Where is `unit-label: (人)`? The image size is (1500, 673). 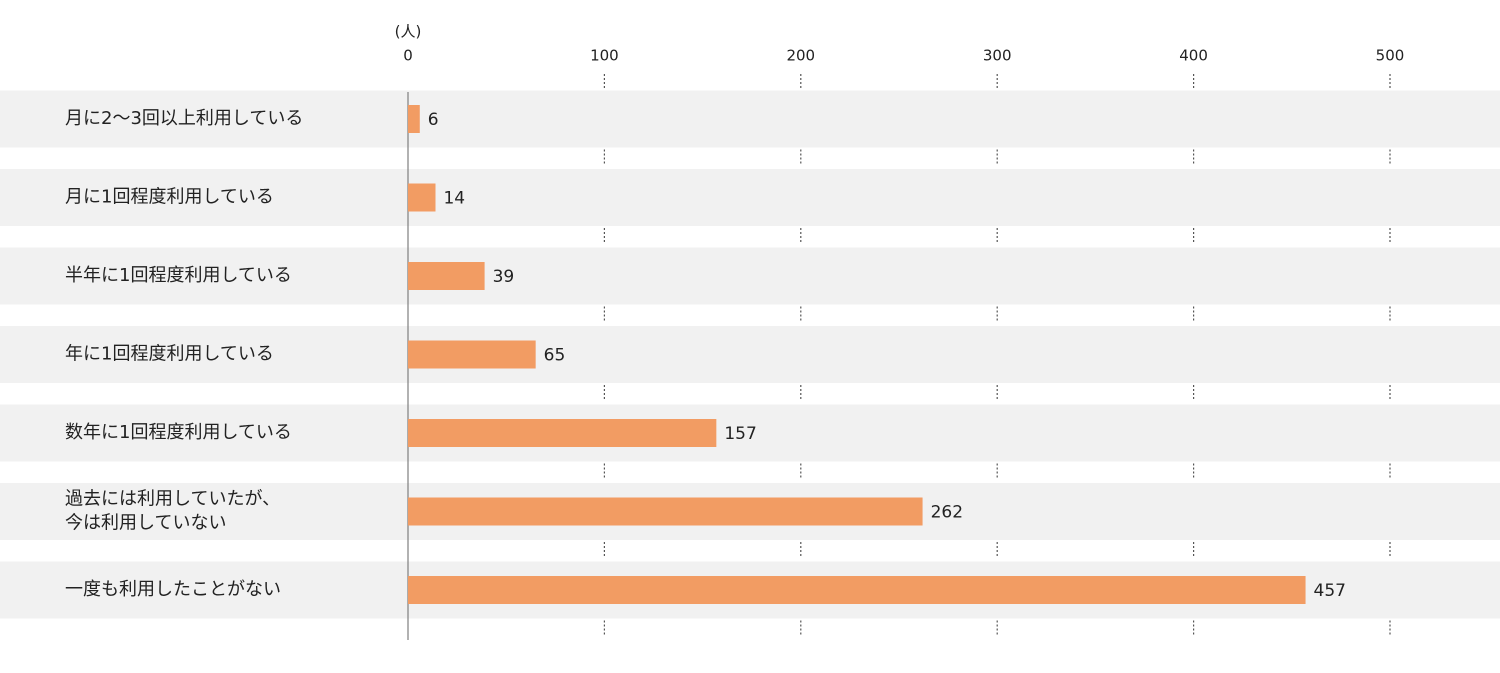 unit-label: (人) is located at coordinates (408, 32).